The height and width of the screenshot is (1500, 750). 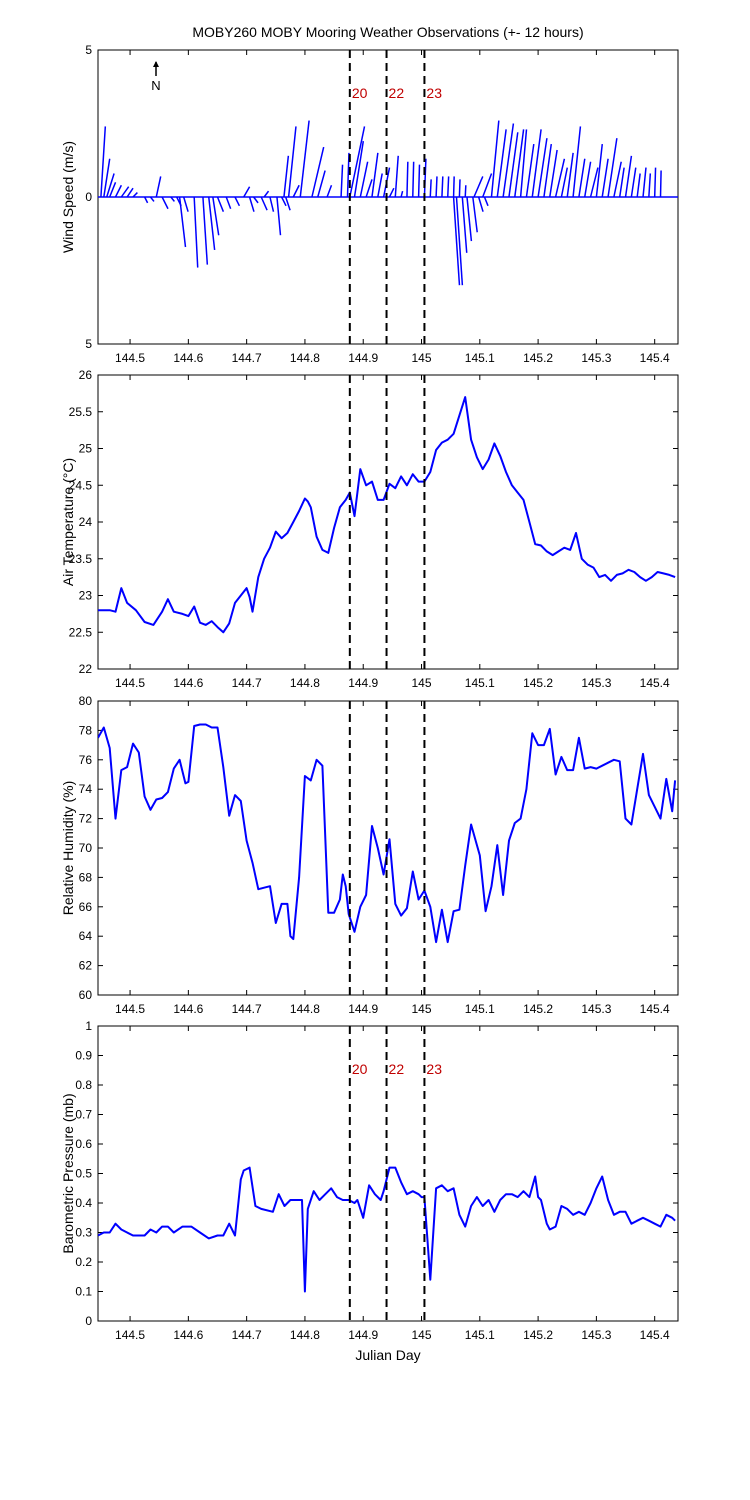 What do you see at coordinates (86, 522) in the screenshot?
I see `y-tick-label: 24` at bounding box center [86, 522].